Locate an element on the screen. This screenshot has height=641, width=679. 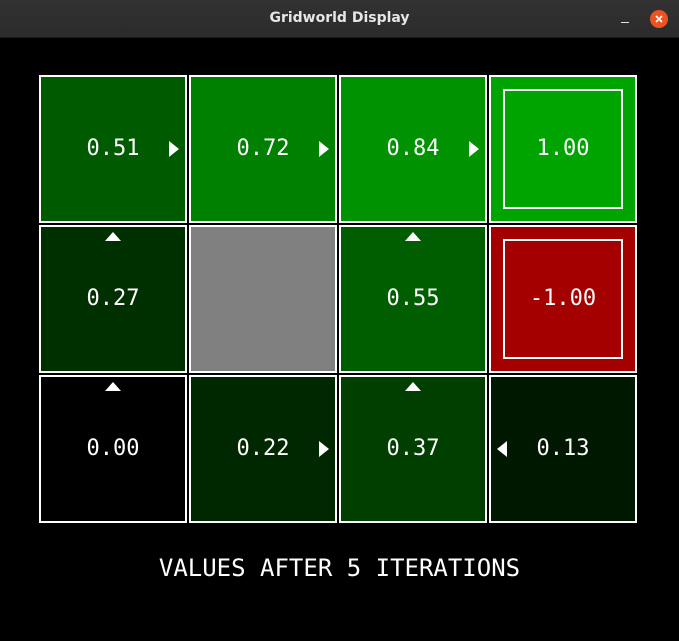
cell-value: 0.84 is located at coordinates (413, 148).